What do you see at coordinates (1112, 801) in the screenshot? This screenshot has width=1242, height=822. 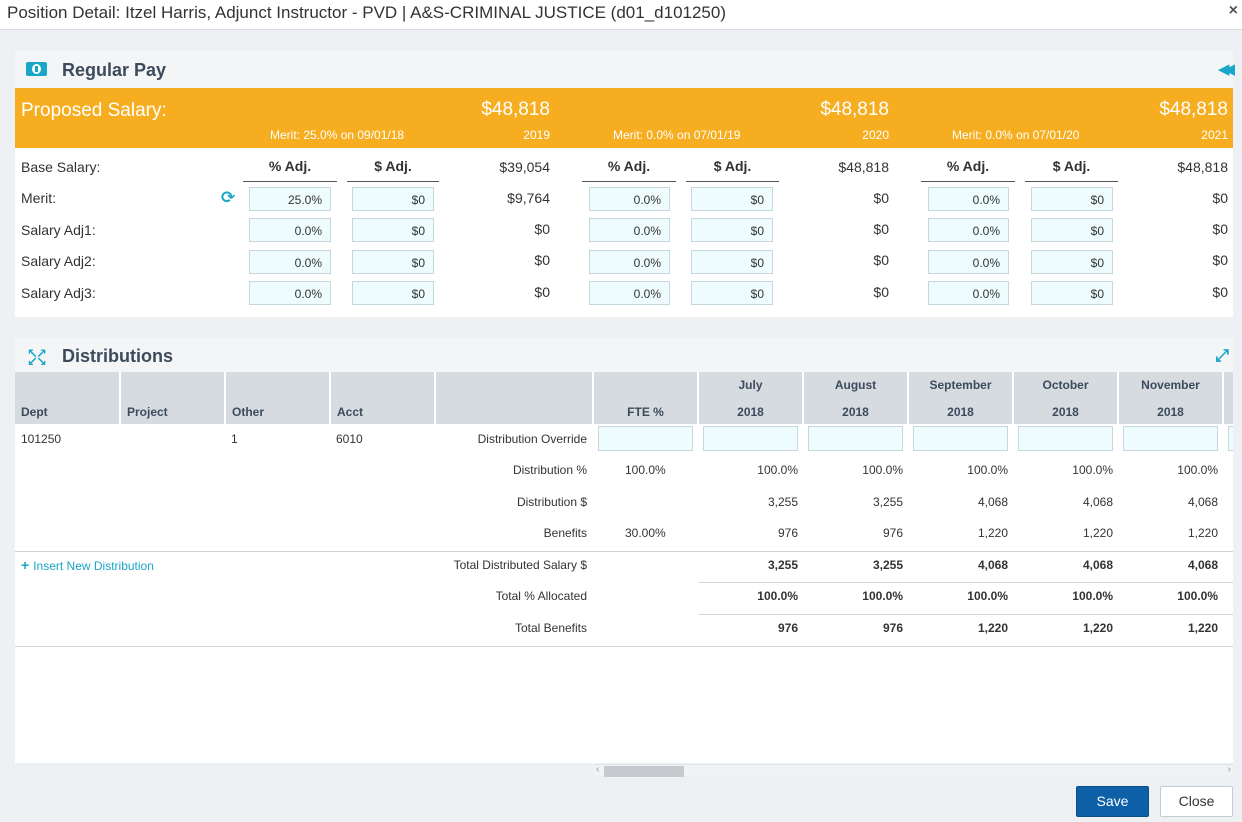 I see `save-button: Save` at bounding box center [1112, 801].